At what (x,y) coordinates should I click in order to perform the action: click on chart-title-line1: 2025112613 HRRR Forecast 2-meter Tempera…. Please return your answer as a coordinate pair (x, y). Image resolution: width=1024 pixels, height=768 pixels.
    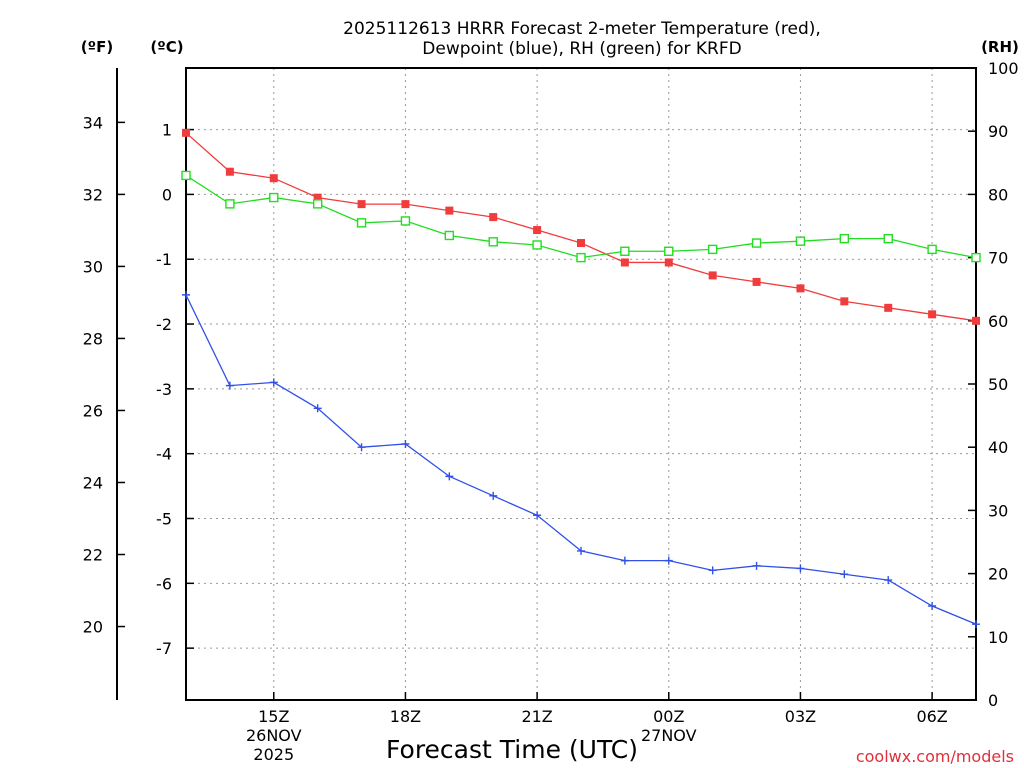
    Looking at the image, I should click on (582, 29).